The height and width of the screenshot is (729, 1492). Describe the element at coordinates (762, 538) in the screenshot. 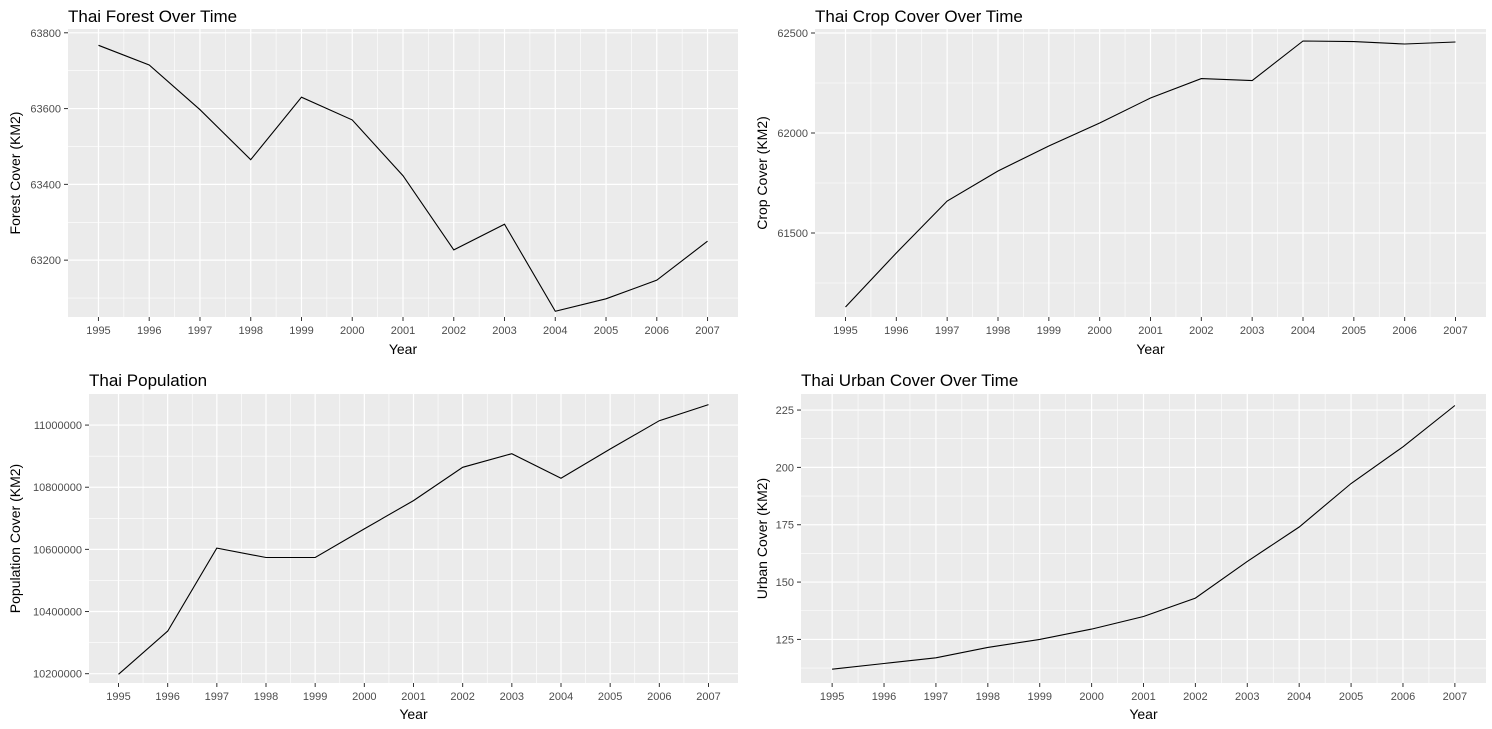

I see `y-axis-label: Urban Cover (KM2)` at that location.